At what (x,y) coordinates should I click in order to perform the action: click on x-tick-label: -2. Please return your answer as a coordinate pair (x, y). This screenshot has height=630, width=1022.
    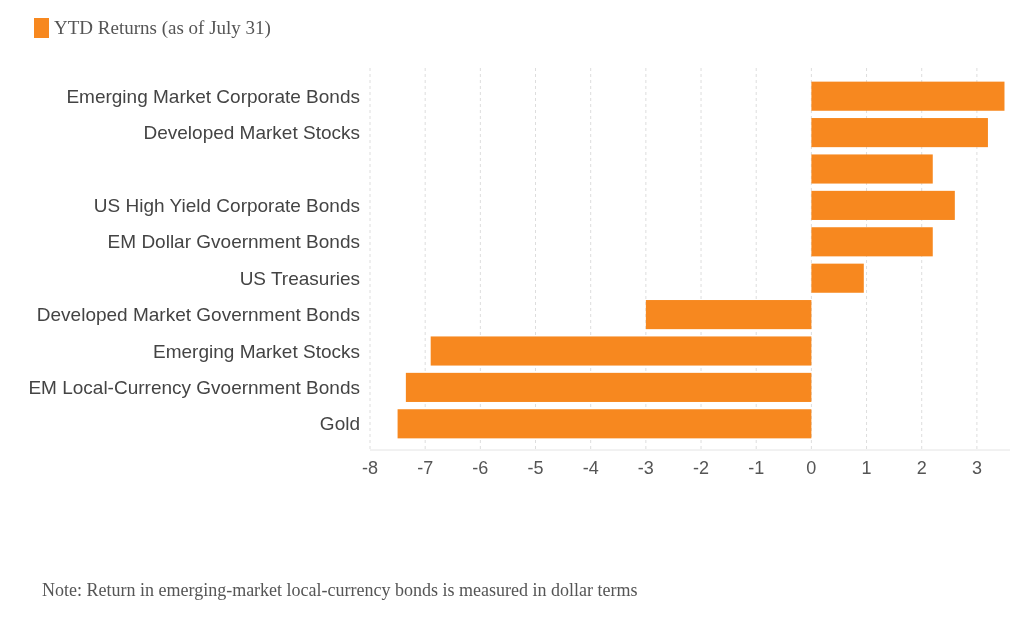
    Looking at the image, I should click on (701, 468).